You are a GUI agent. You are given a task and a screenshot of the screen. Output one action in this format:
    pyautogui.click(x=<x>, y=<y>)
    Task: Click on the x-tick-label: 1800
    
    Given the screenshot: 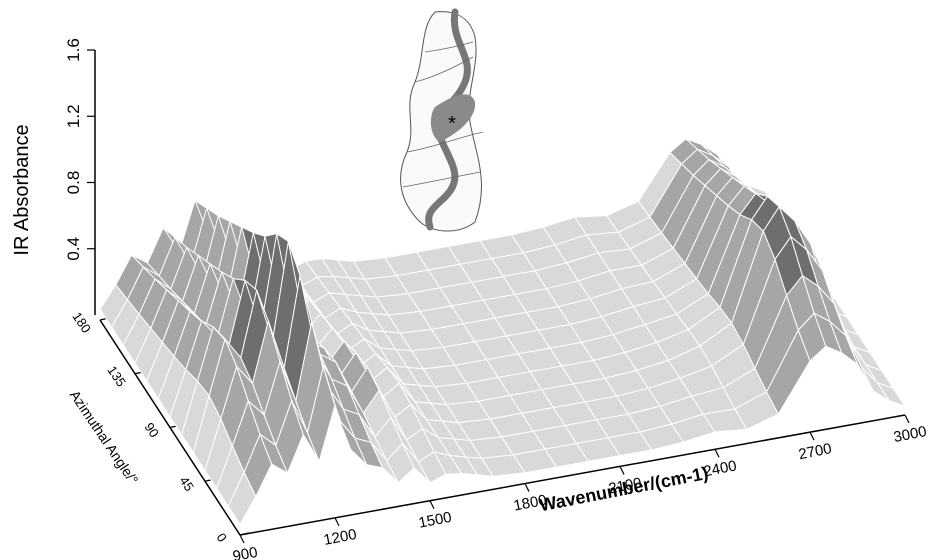 What is the action you would take?
    pyautogui.click(x=530, y=503)
    